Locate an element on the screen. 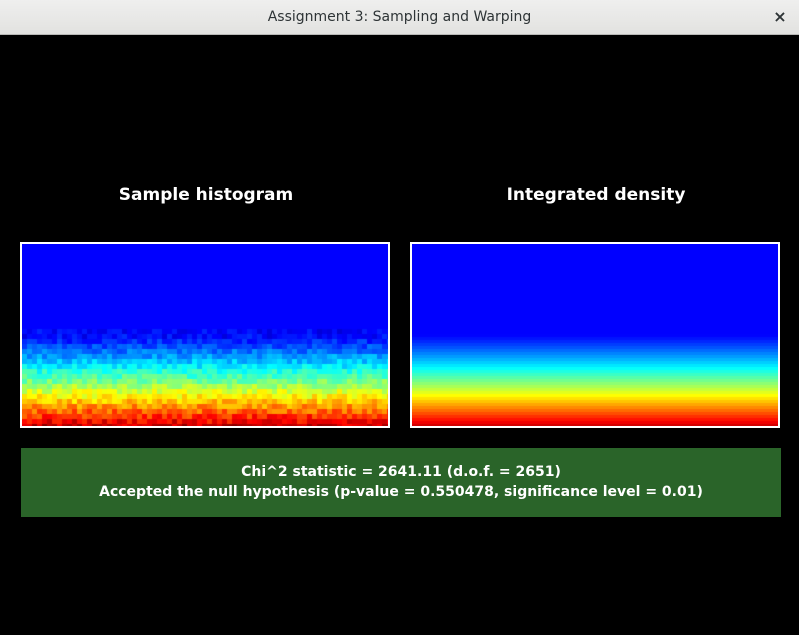 Image resolution: width=799 pixels, height=635 pixels. histogram-label: Sample histogram is located at coordinates (206, 195).